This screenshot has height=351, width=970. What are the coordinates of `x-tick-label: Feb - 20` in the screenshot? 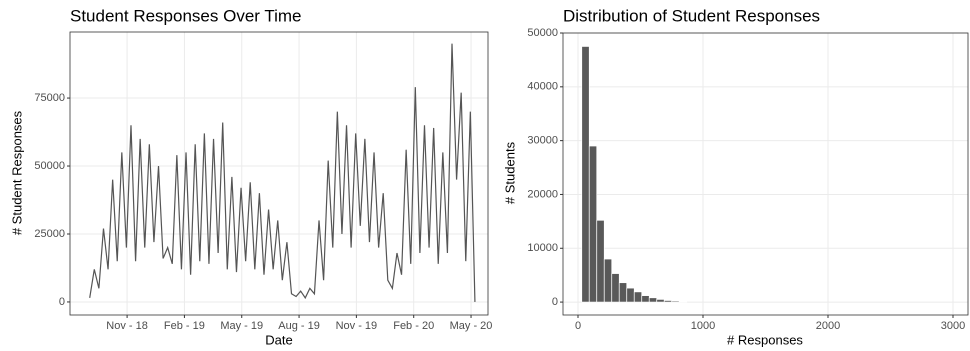 It's located at (413, 326).